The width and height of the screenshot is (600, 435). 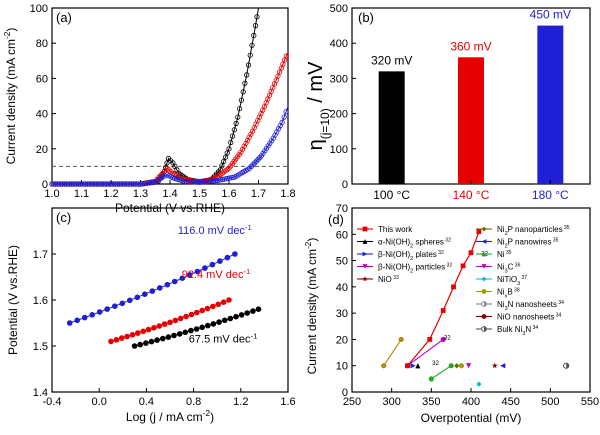 What do you see at coordinates (258, 194) in the screenshot?
I see `panel-a-xtick-label: 1.7` at bounding box center [258, 194].